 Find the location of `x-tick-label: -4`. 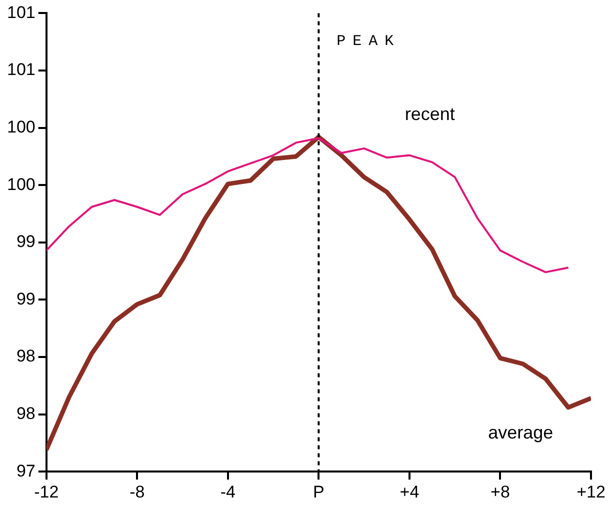

x-tick-label: -4 is located at coordinates (228, 492).